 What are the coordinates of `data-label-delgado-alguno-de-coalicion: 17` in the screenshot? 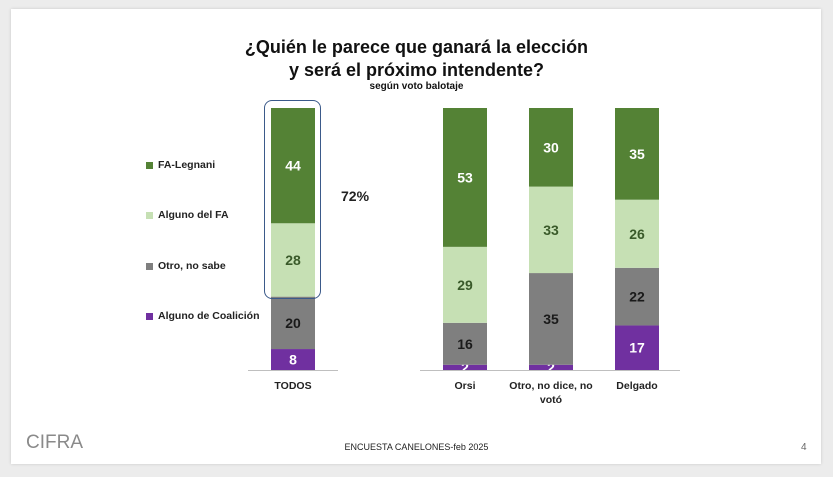 It's located at (637, 348).